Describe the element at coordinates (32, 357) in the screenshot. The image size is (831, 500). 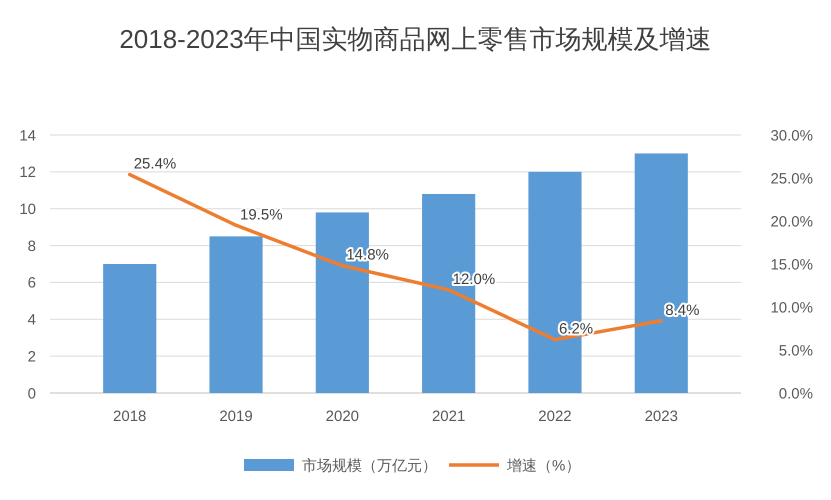
I see `y-tick-label: 2` at that location.